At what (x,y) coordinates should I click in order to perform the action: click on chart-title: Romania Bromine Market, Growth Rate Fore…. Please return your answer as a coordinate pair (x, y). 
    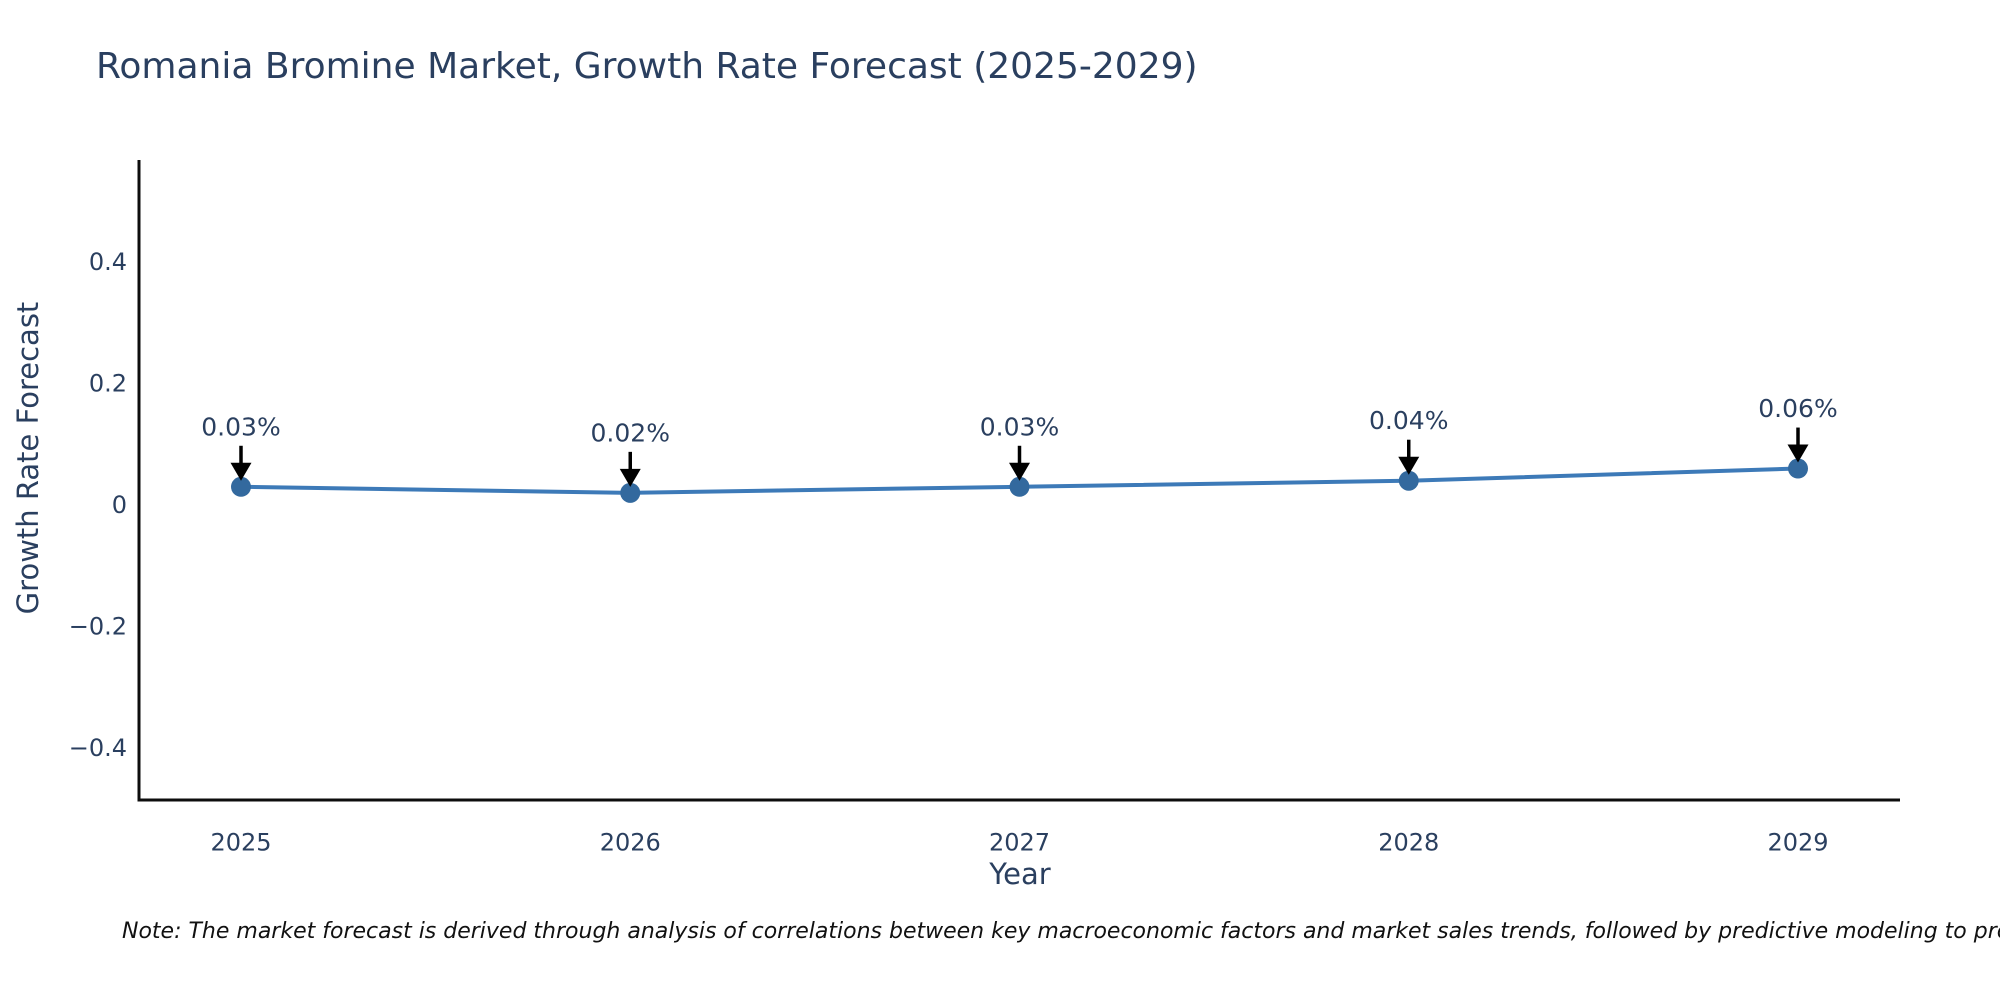
    Looking at the image, I should click on (647, 66).